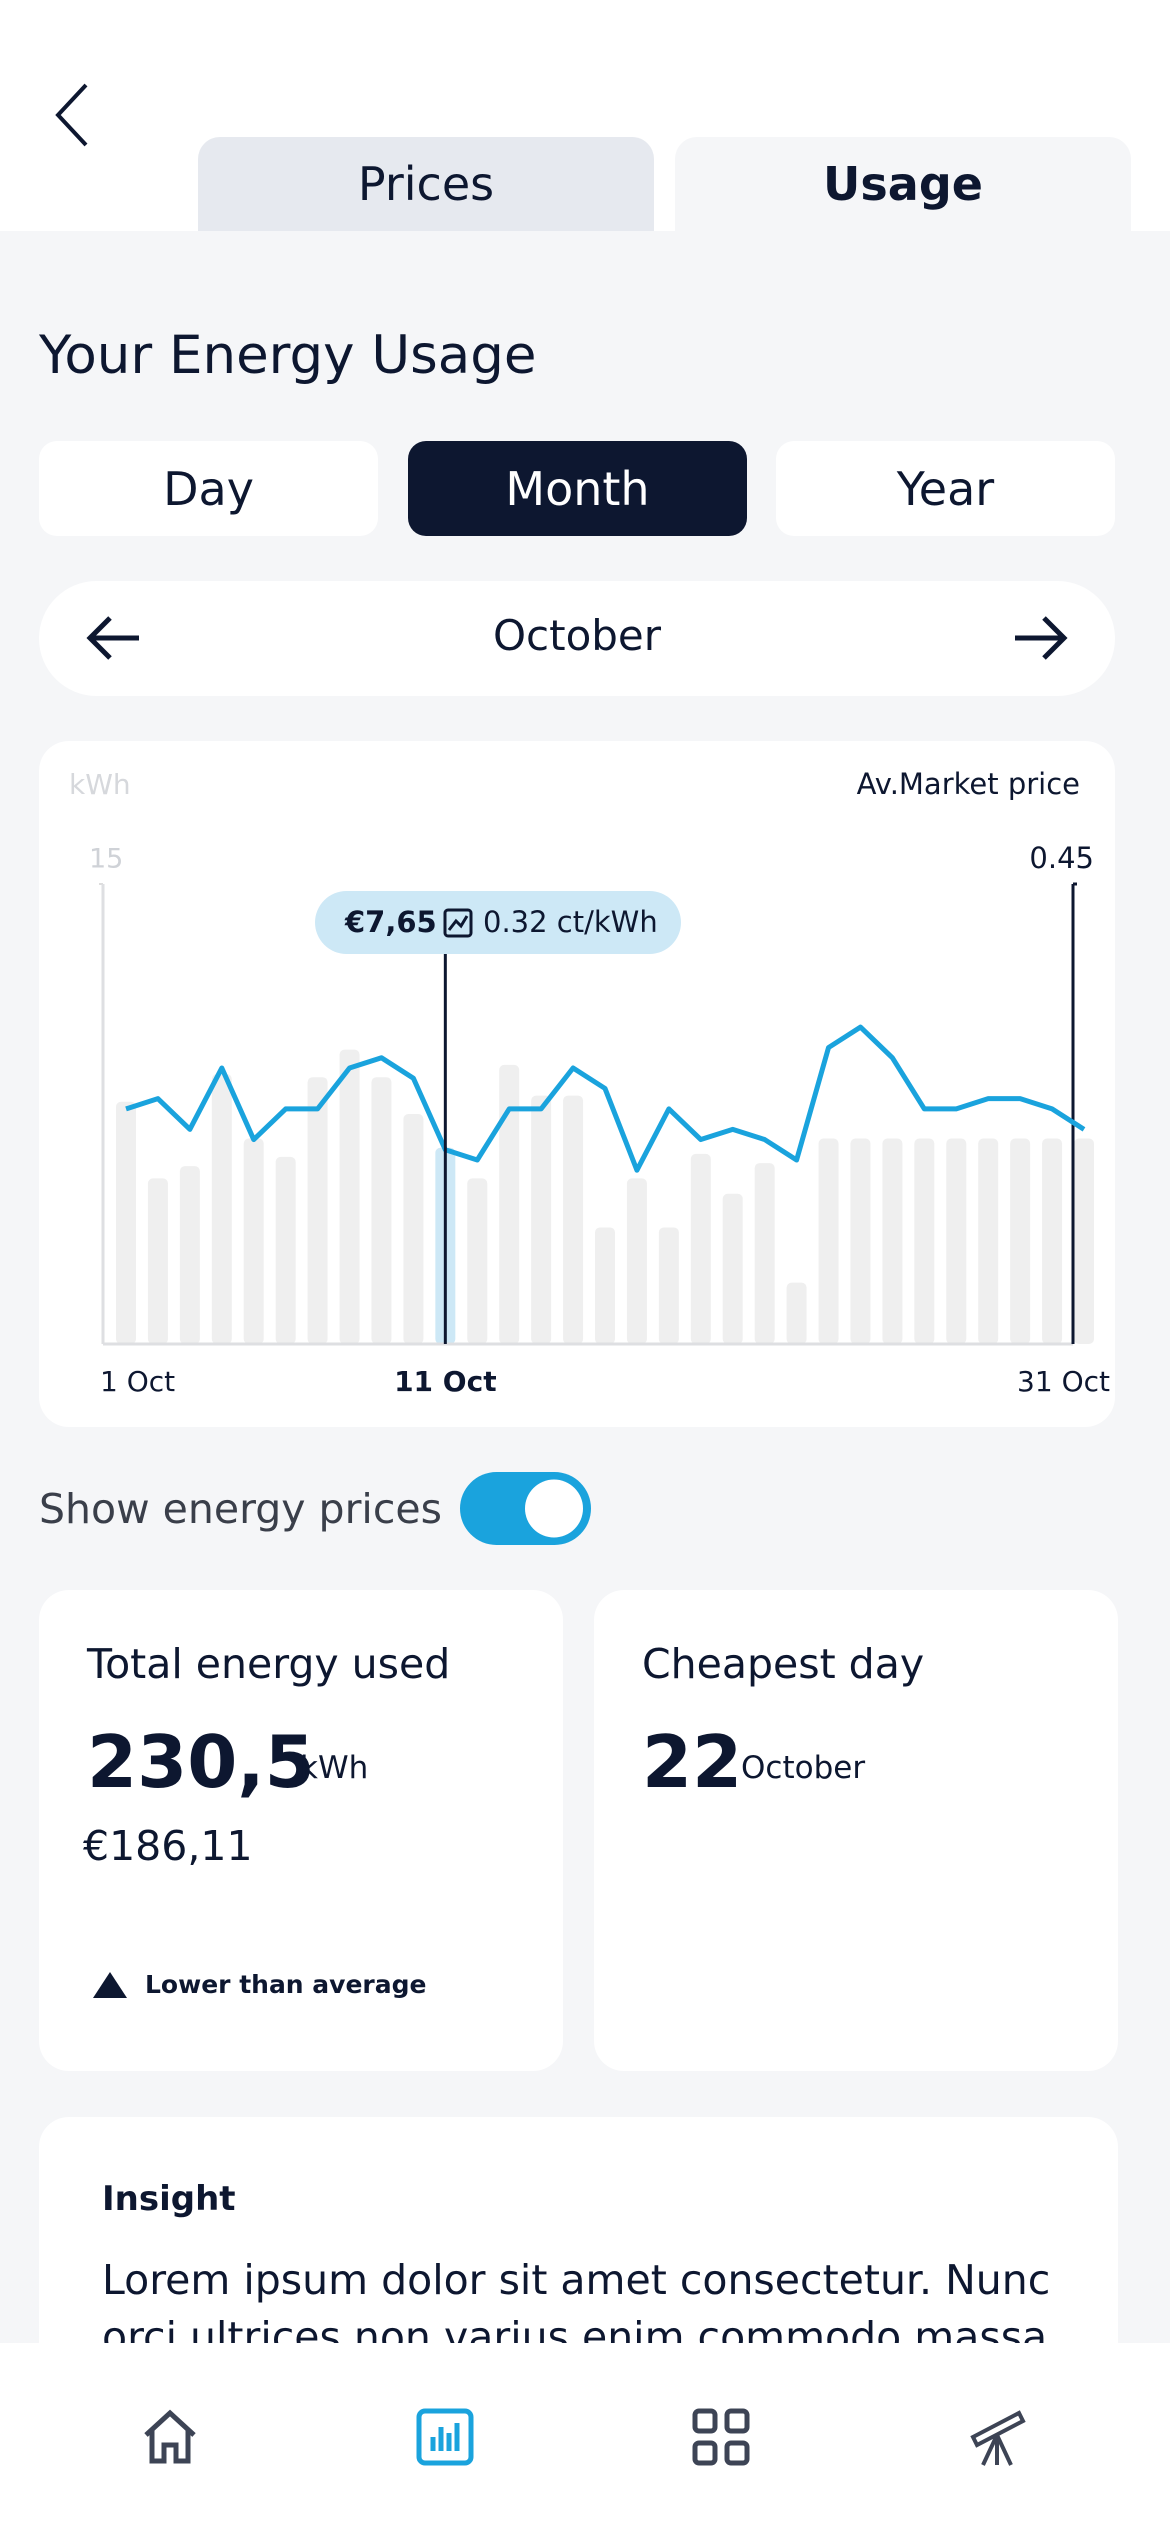 The height and width of the screenshot is (2532, 1170). I want to click on telescope-icon, so click(997, 2437).